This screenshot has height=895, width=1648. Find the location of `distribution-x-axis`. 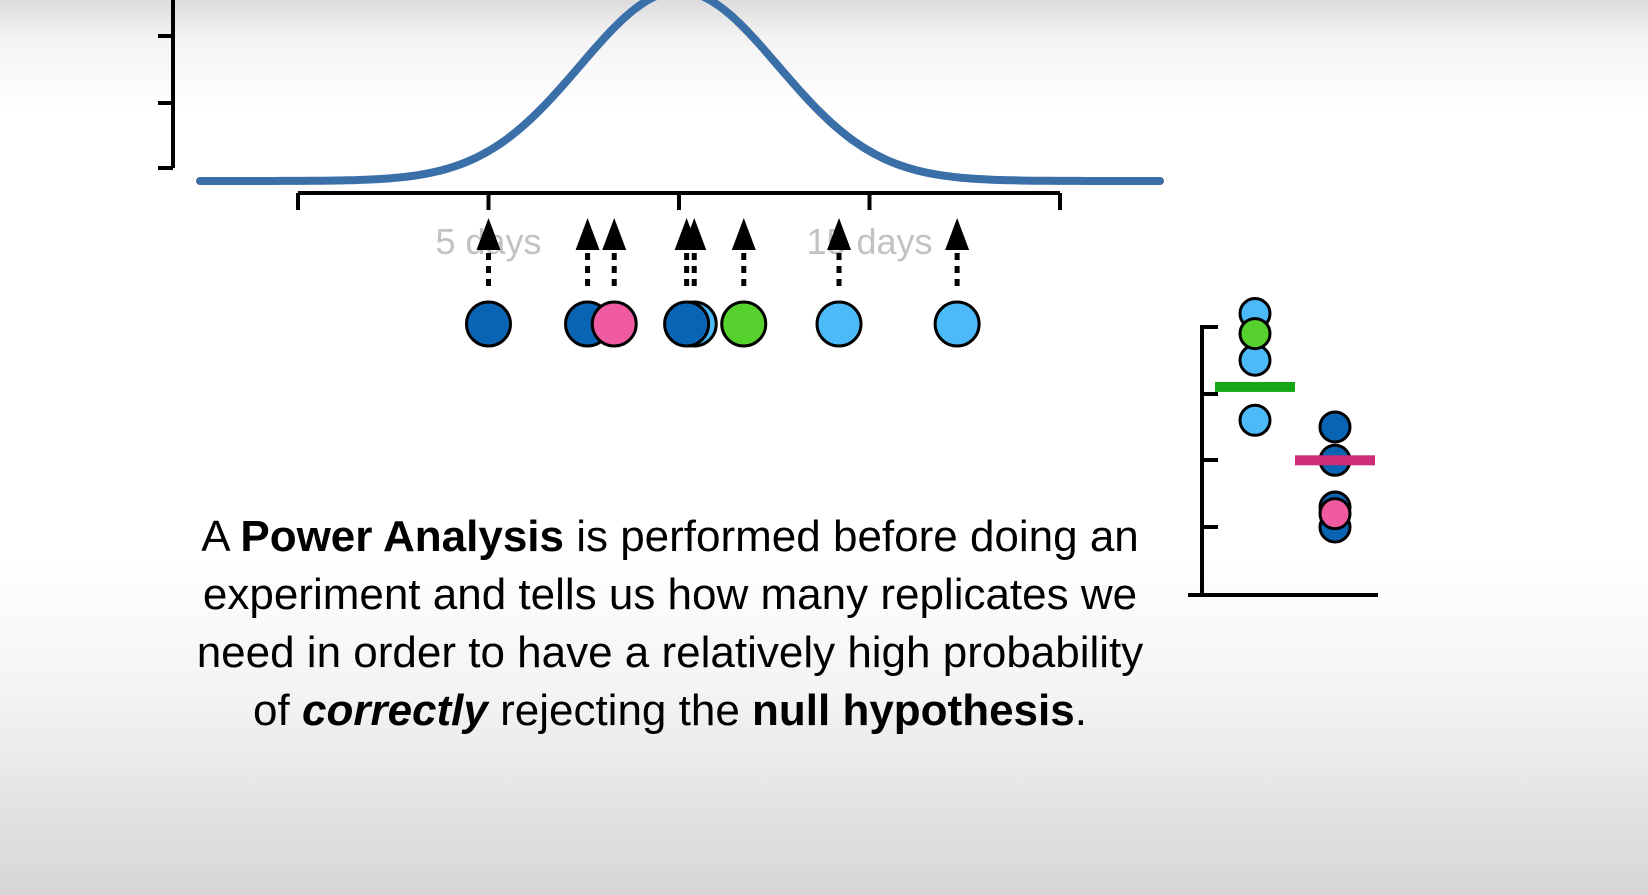

distribution-x-axis is located at coordinates (679, 200).